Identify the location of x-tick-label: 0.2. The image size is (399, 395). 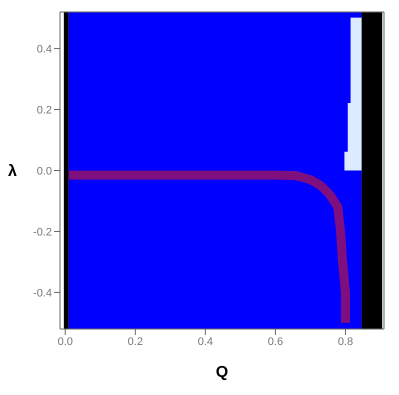
(135, 342).